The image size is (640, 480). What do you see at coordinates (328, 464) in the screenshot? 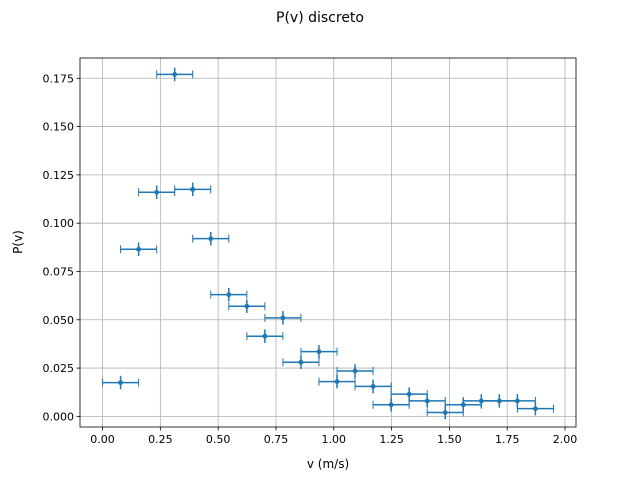
I see `x-axis-label: v (m/s)` at bounding box center [328, 464].